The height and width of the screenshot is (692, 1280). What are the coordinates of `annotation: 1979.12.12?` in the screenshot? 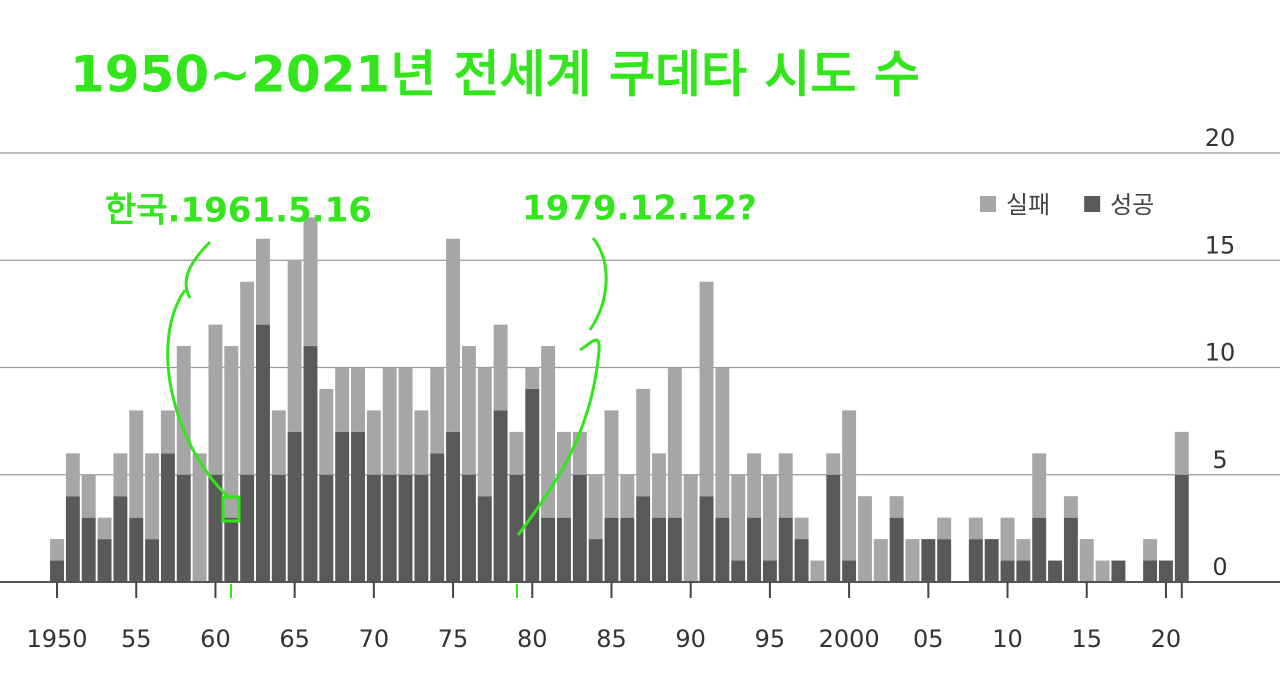 It's located at (639, 209).